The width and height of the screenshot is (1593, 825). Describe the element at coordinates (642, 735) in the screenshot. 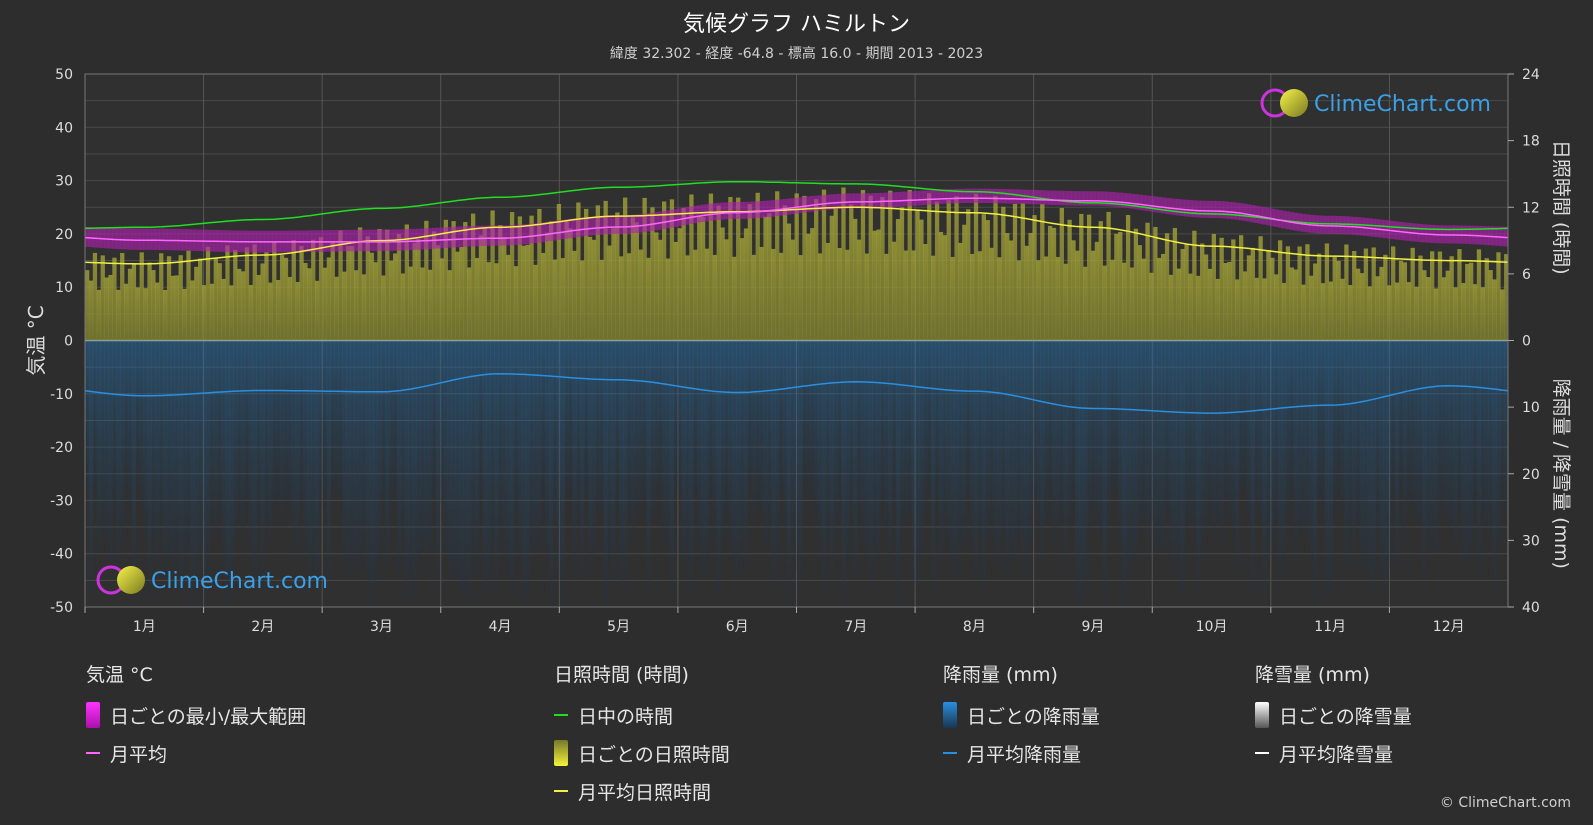

I see `legend-sunshine: 日照時間 (時間) 日中の時間 日ごとの日照時間 月平均日照時間` at that location.